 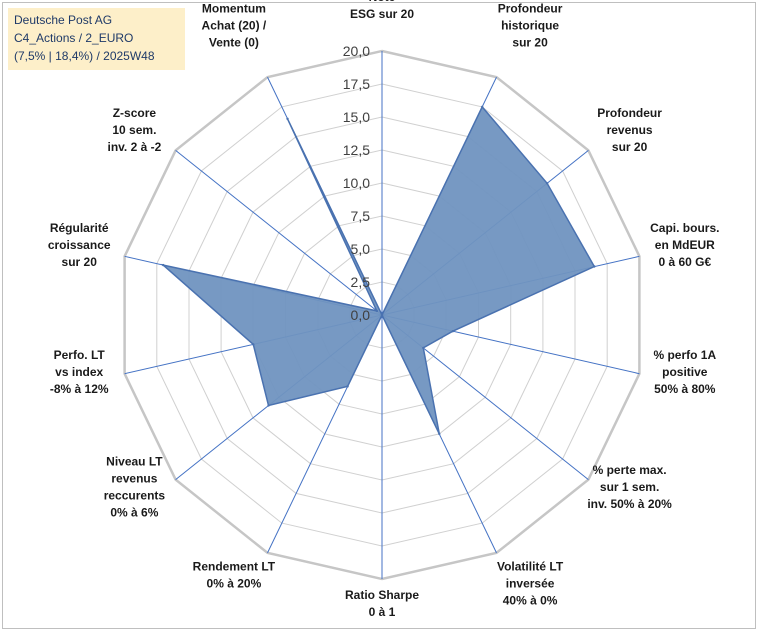 I want to click on category-label: Note ESG sur 20, so click(x=382, y=10).